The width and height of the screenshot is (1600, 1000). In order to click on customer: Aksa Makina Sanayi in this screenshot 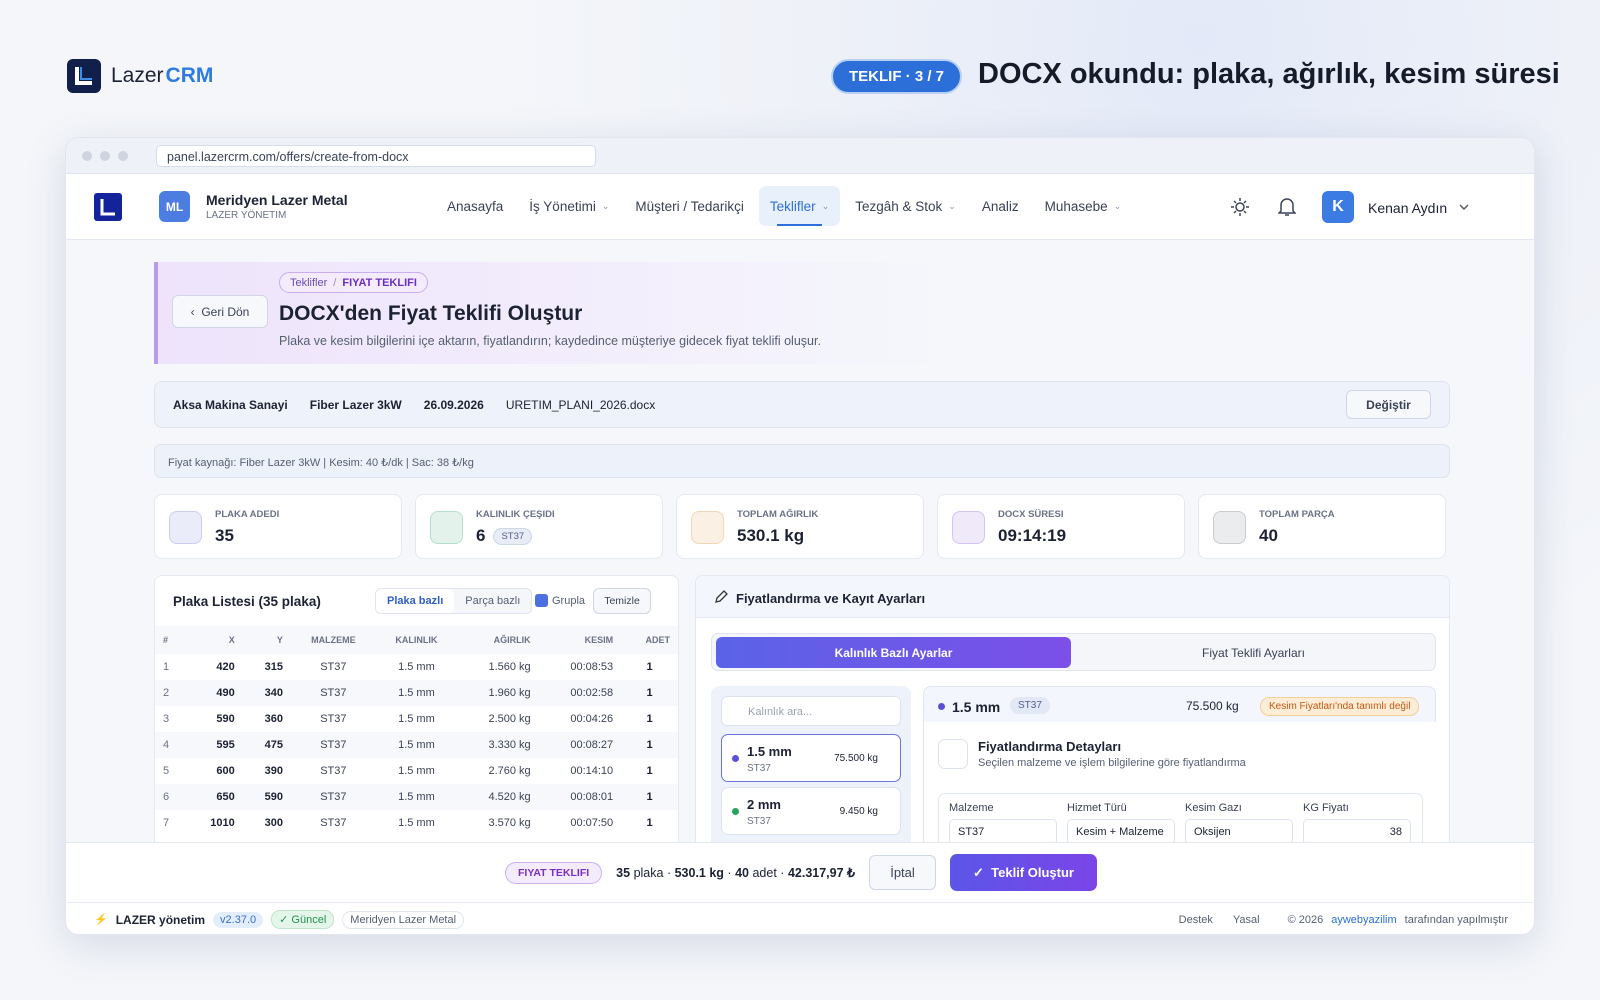, I will do `click(230, 404)`.